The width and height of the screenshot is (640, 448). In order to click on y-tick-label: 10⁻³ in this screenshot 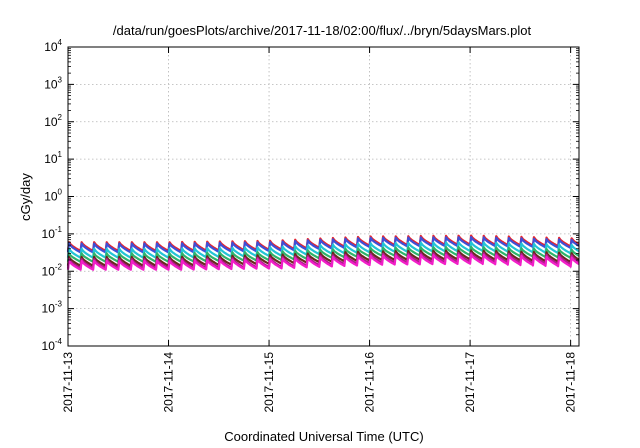, I will do `click(52, 308)`.